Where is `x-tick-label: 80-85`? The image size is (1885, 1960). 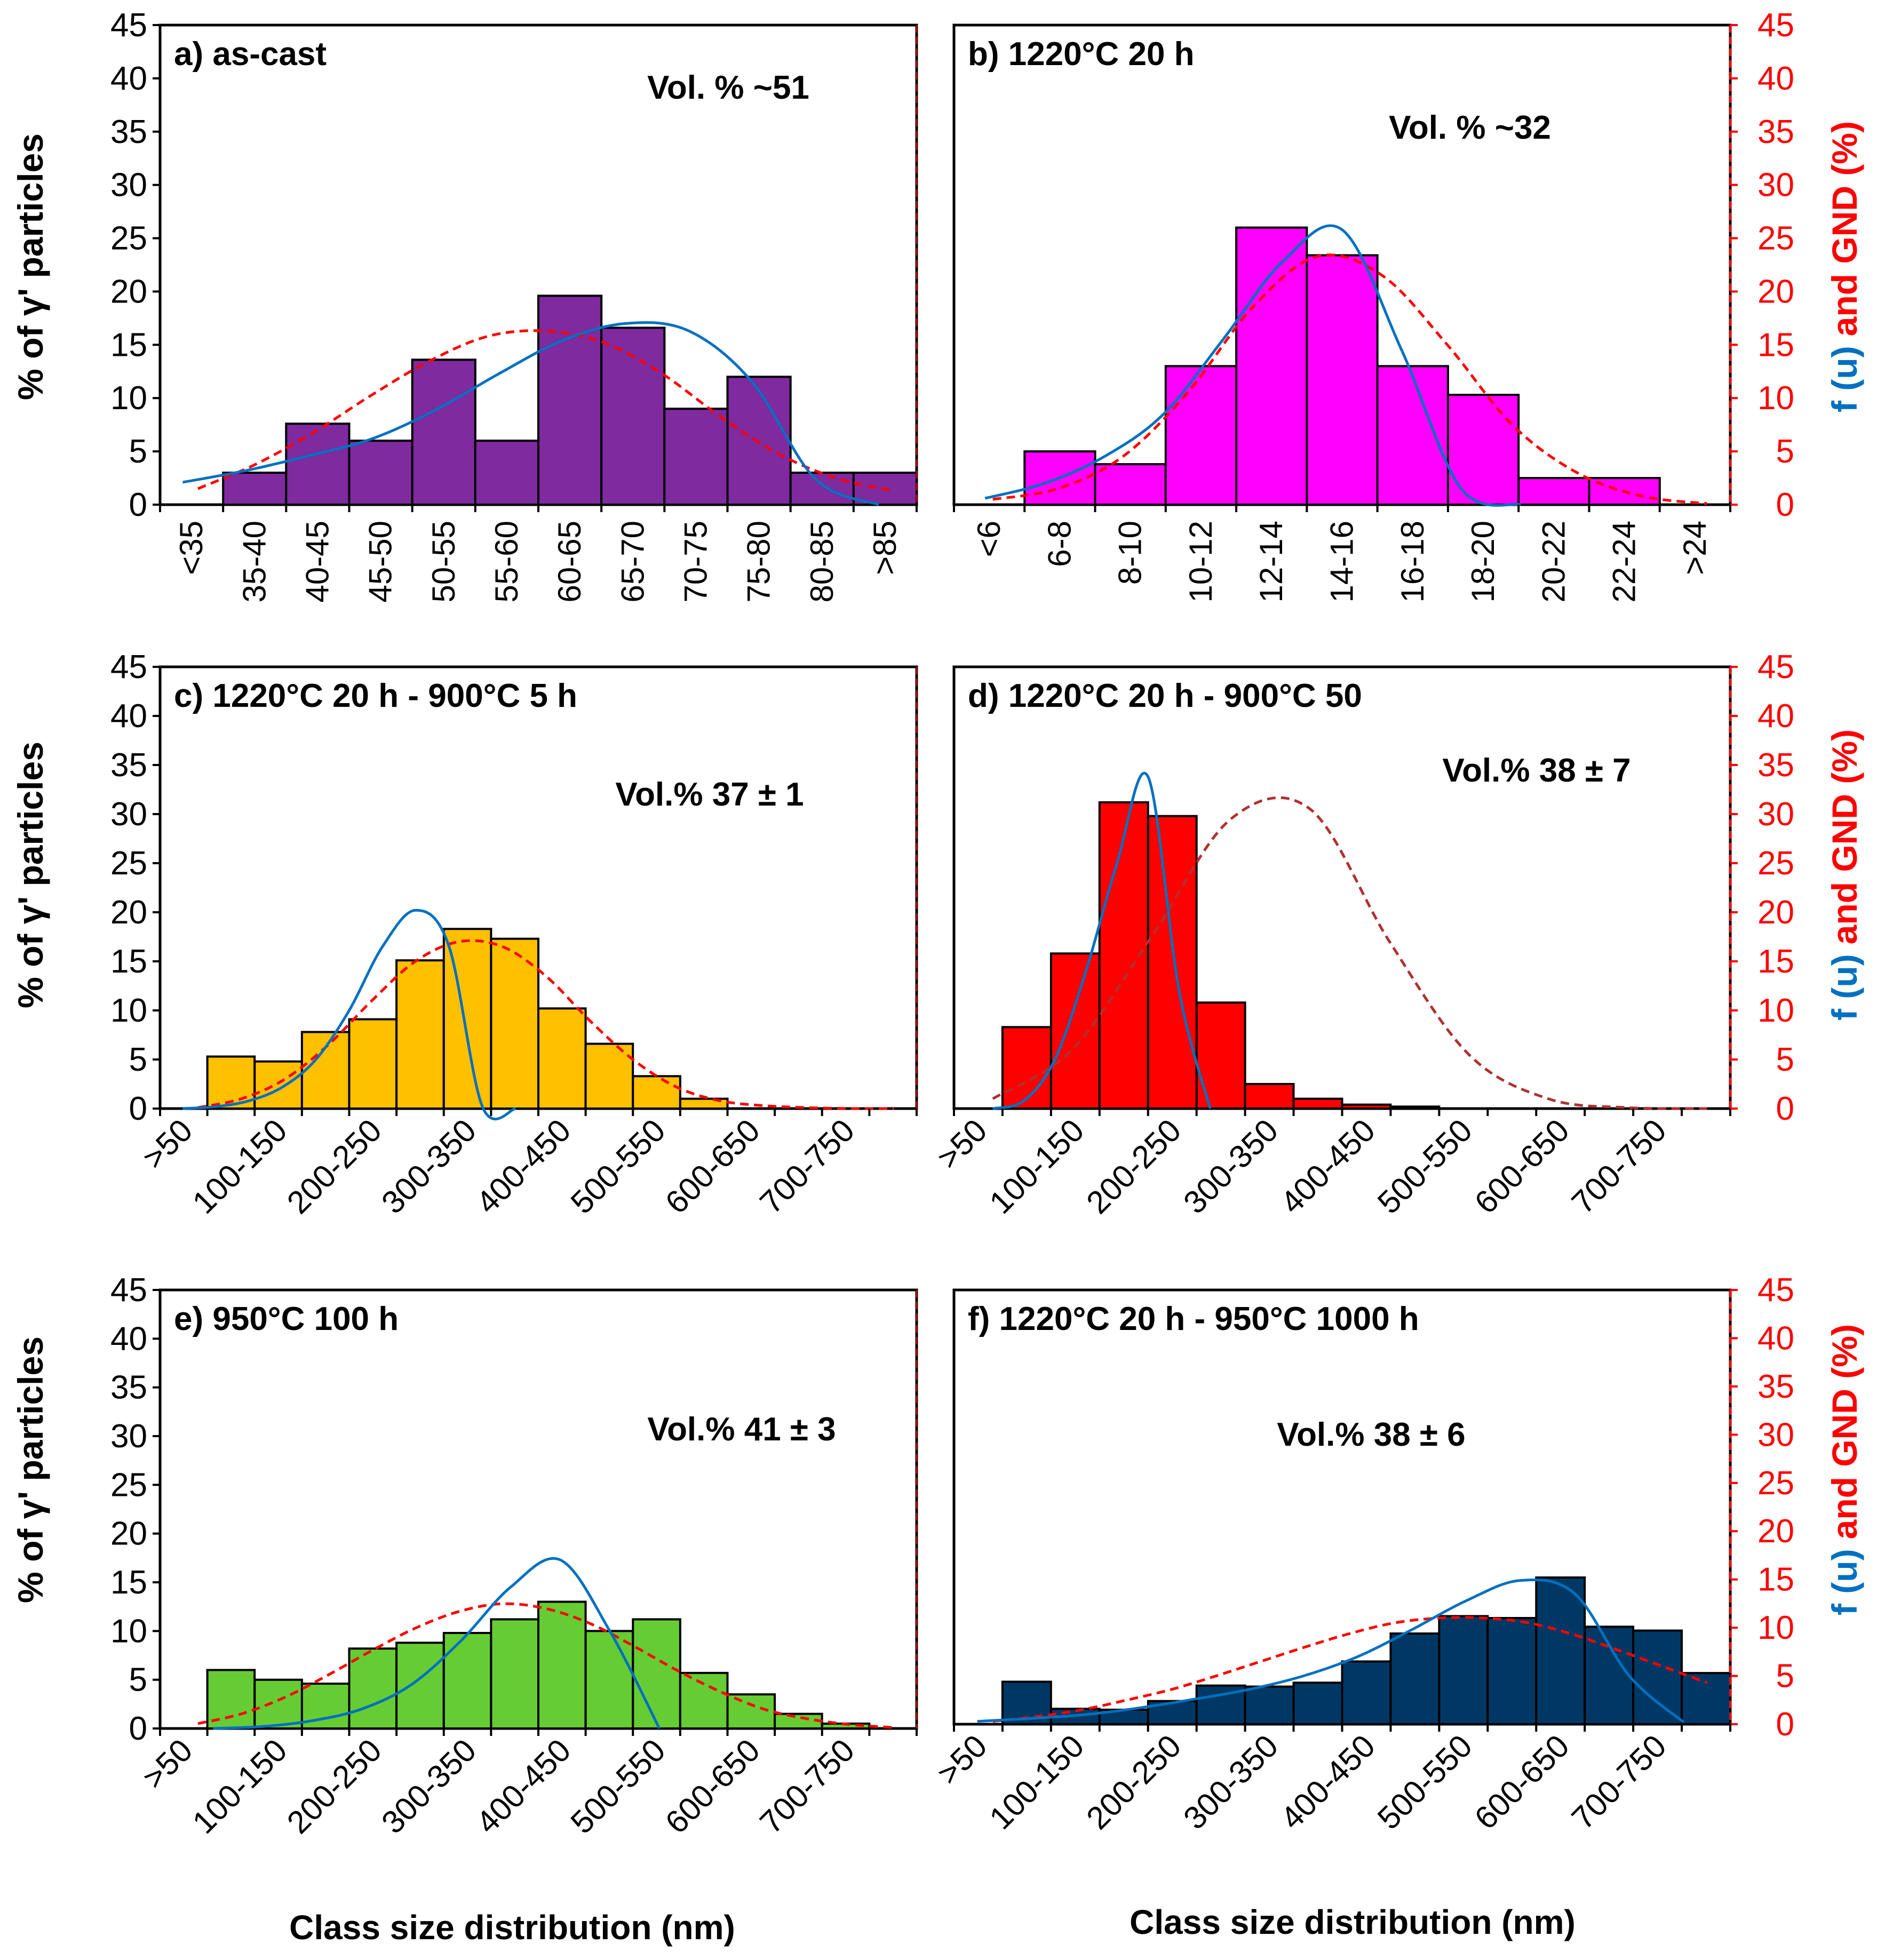 x-tick-label: 80-85 is located at coordinates (822, 561).